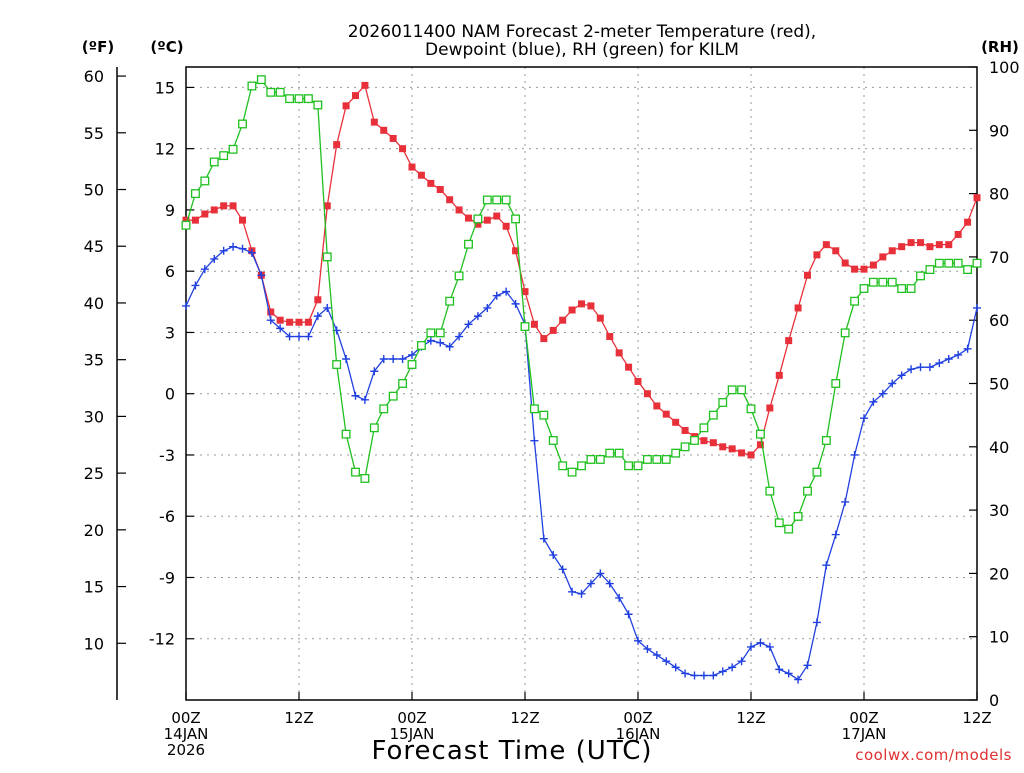  I want to click on celsius-tick-label: 9, so click(170, 210).